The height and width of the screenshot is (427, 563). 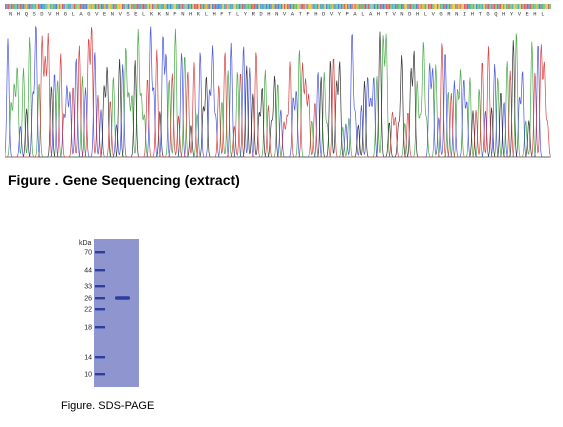 I want to click on ladder-label: 14, so click(x=88, y=358).